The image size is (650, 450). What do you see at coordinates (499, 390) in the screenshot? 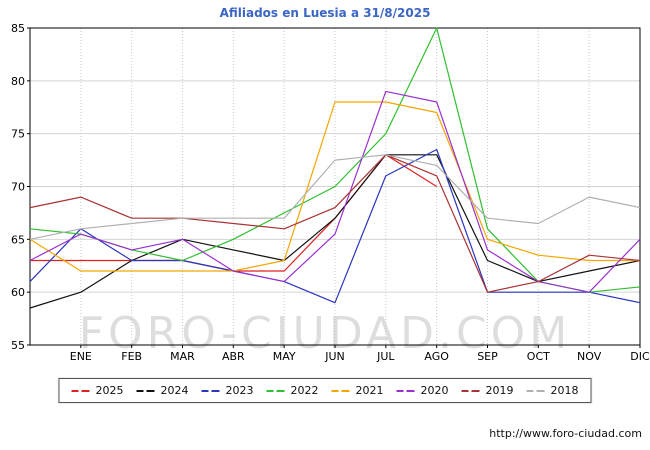
I see `legend-label-2019: 2019` at bounding box center [499, 390].